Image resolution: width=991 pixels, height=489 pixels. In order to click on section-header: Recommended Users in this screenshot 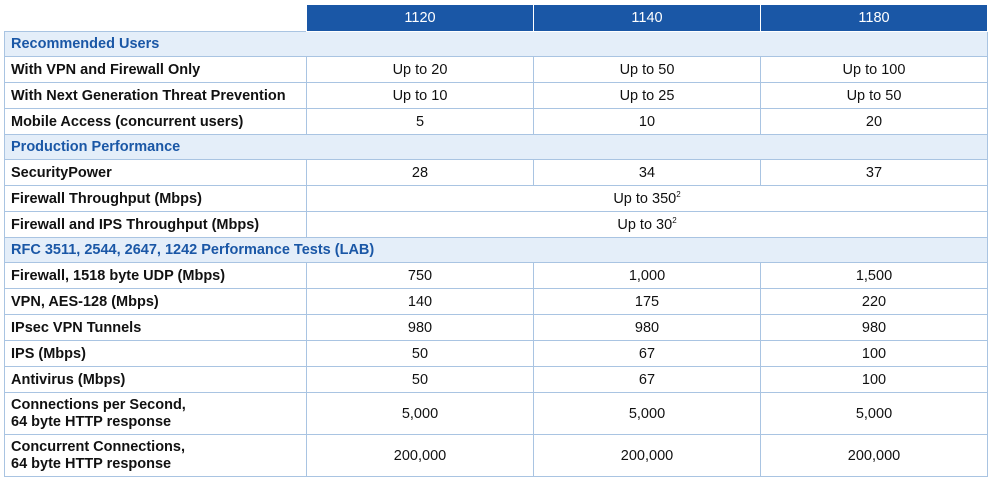, I will do `click(496, 44)`.